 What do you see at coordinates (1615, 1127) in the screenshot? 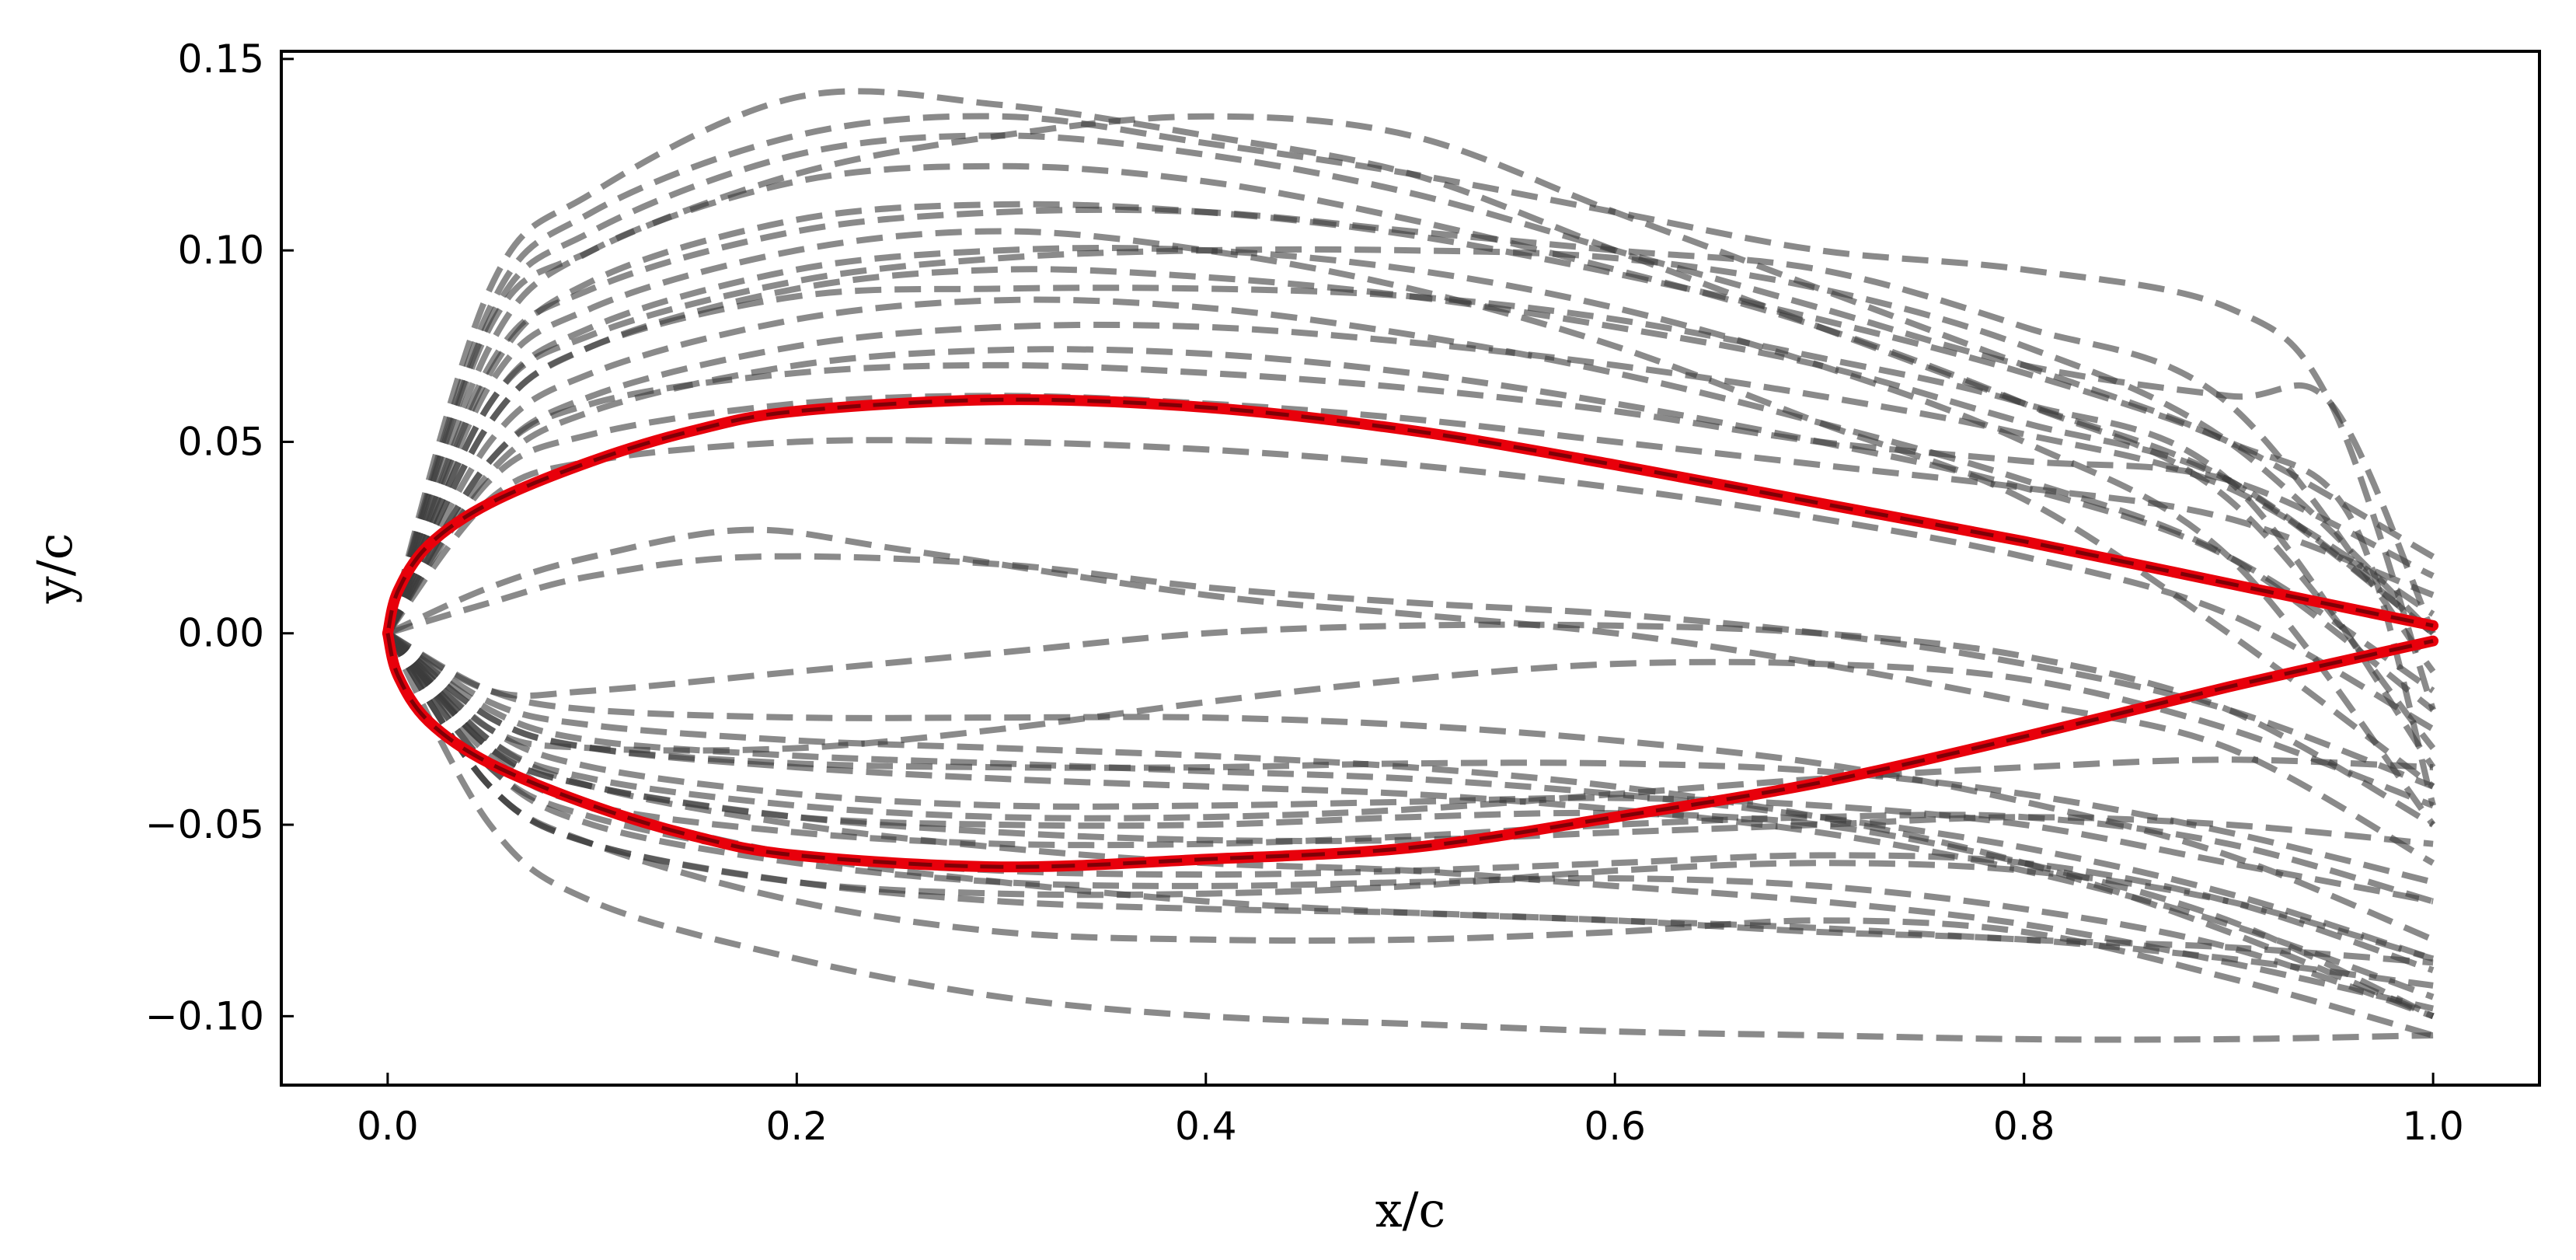
I see `x-tick-label: 0.6` at bounding box center [1615, 1127].